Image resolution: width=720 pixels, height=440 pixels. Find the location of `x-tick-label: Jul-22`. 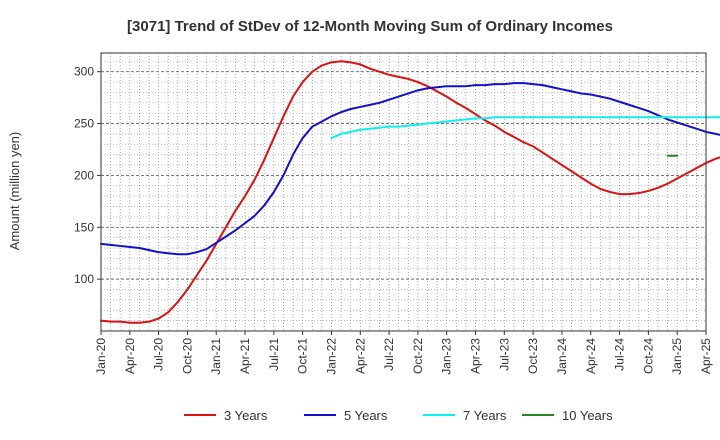

x-tick-label: Jul-22 is located at coordinates (389, 354).